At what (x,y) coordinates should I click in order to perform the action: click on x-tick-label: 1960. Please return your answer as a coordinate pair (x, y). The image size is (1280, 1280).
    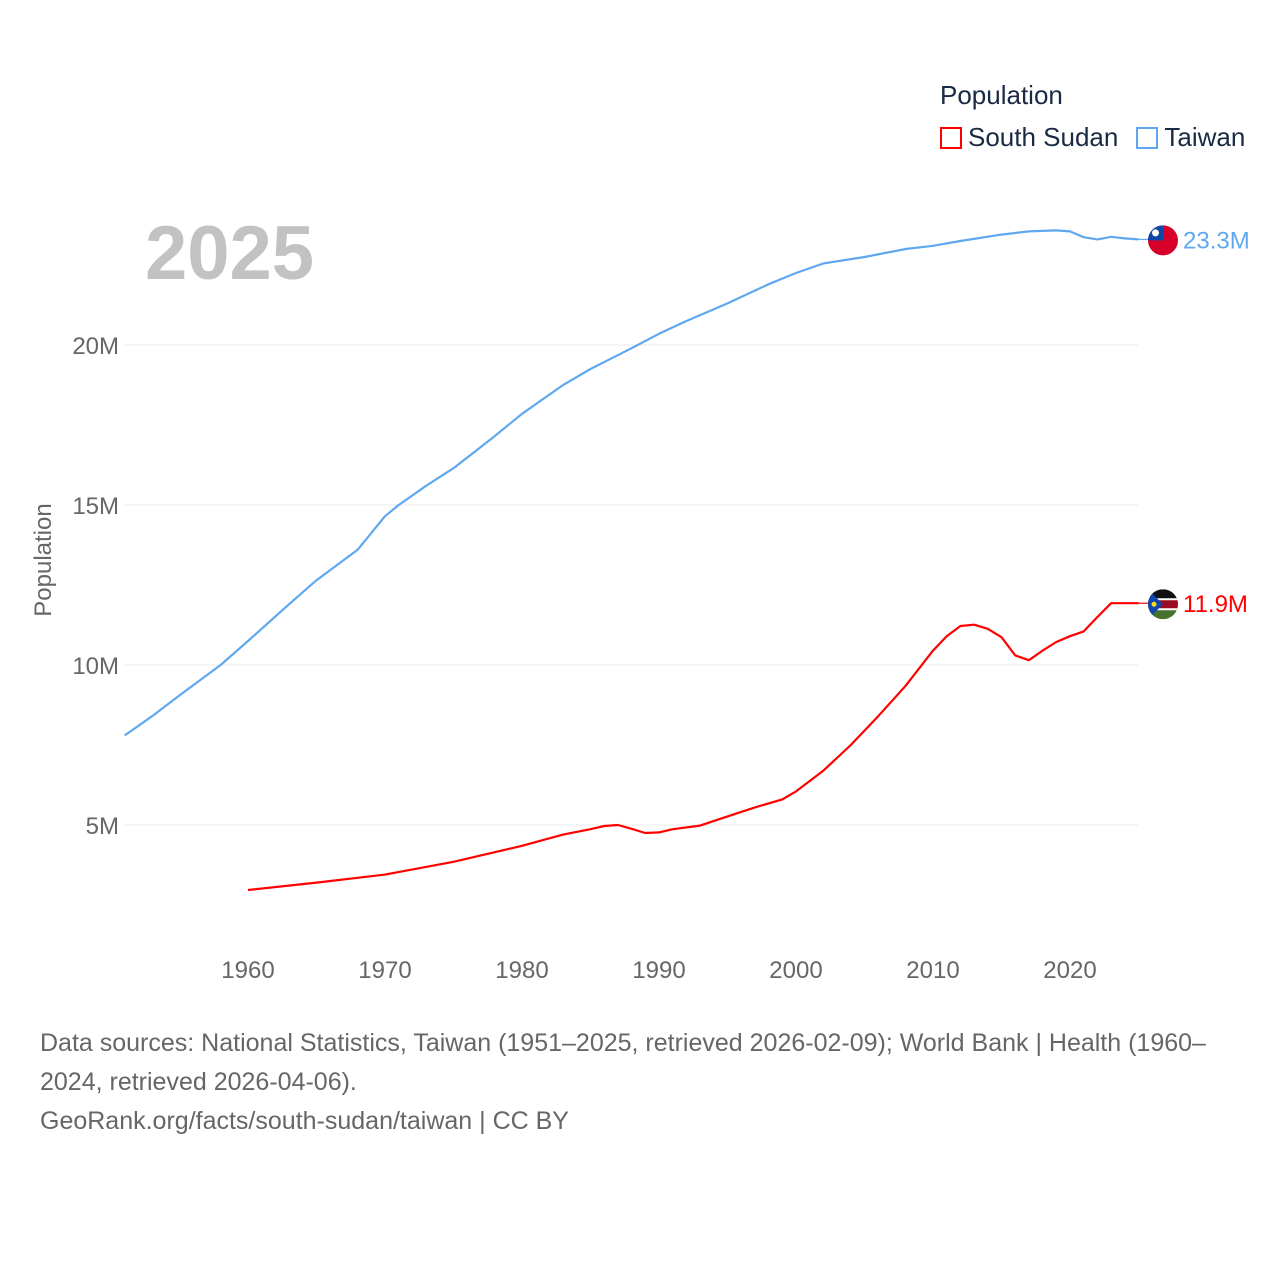
    Looking at the image, I should click on (247, 970).